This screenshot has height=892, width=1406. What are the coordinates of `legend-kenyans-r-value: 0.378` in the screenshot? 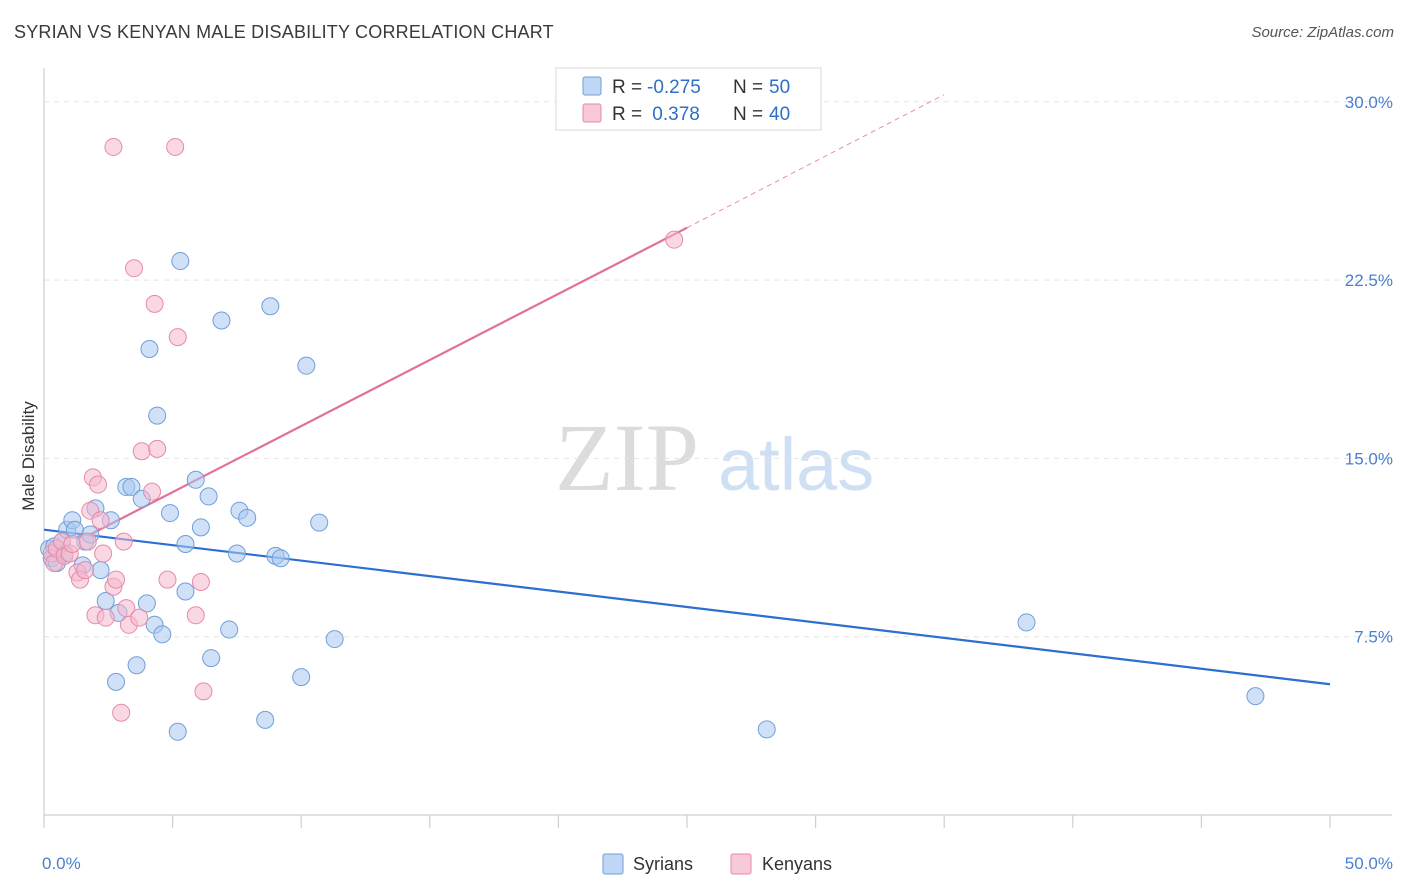 It's located at (673, 114).